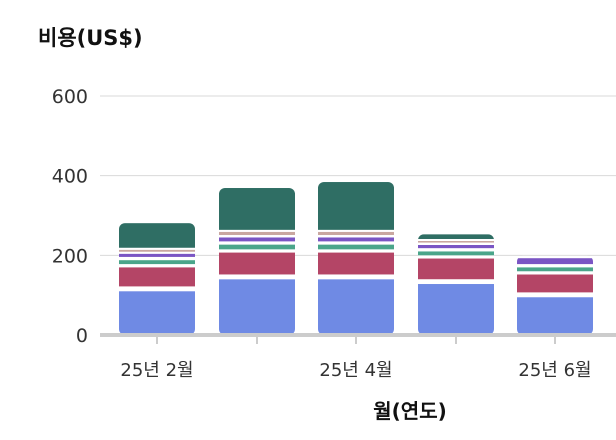 Image resolution: width=616 pixels, height=440 pixels. What do you see at coordinates (70, 177) in the screenshot?
I see `y-tick-label: 400` at bounding box center [70, 177].